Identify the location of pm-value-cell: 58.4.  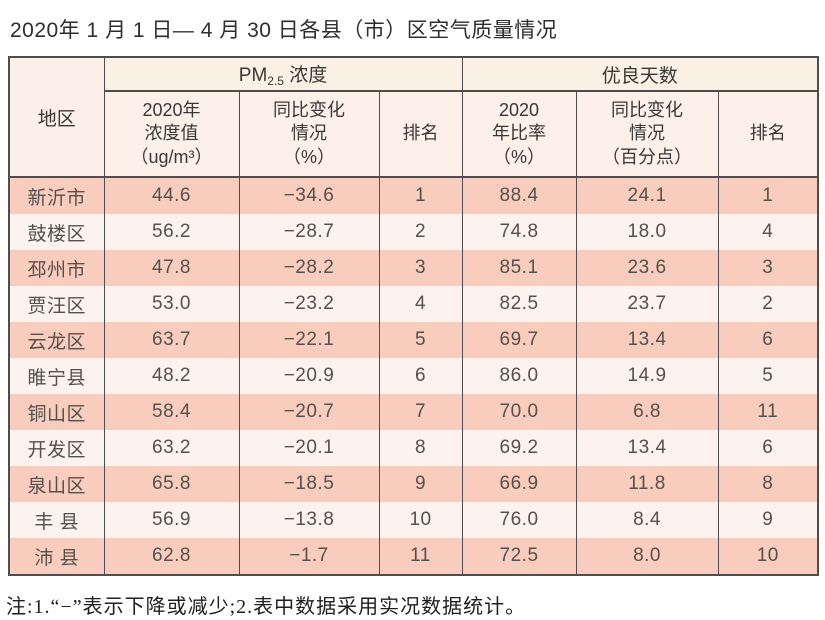
(171, 412).